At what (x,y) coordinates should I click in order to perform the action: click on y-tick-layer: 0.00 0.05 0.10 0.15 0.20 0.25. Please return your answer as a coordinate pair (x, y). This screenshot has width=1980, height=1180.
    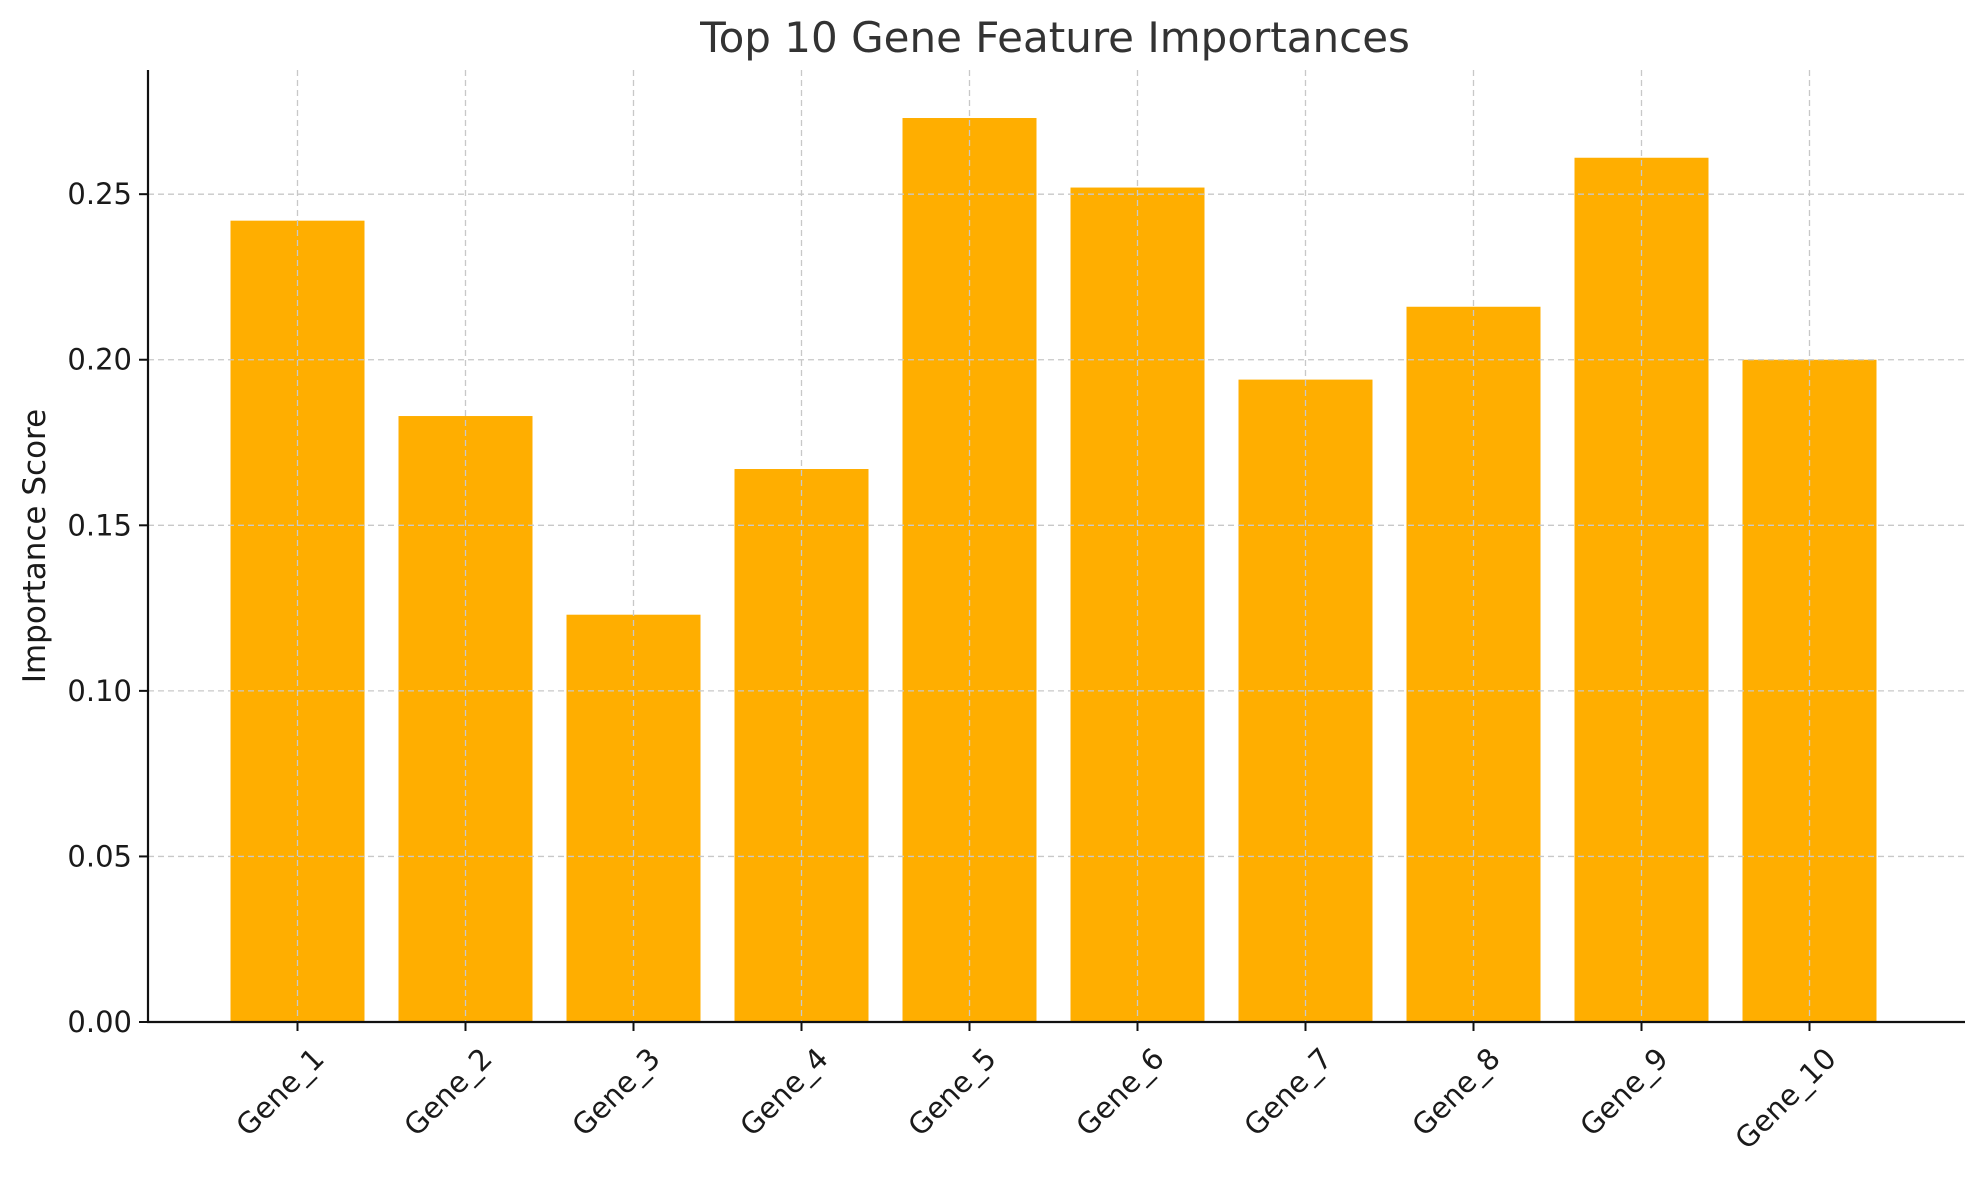
    Looking at the image, I should click on (107, 608).